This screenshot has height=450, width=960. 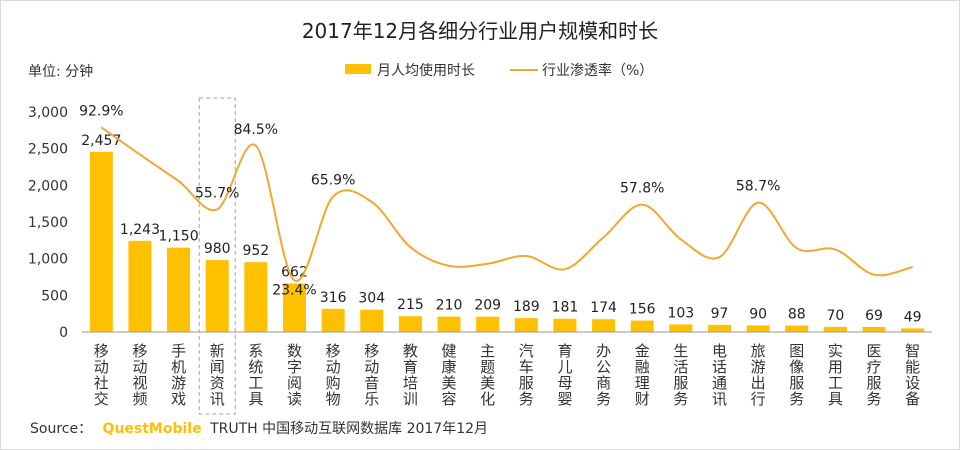 I want to click on penetration-label: 65.9%, so click(x=333, y=180).